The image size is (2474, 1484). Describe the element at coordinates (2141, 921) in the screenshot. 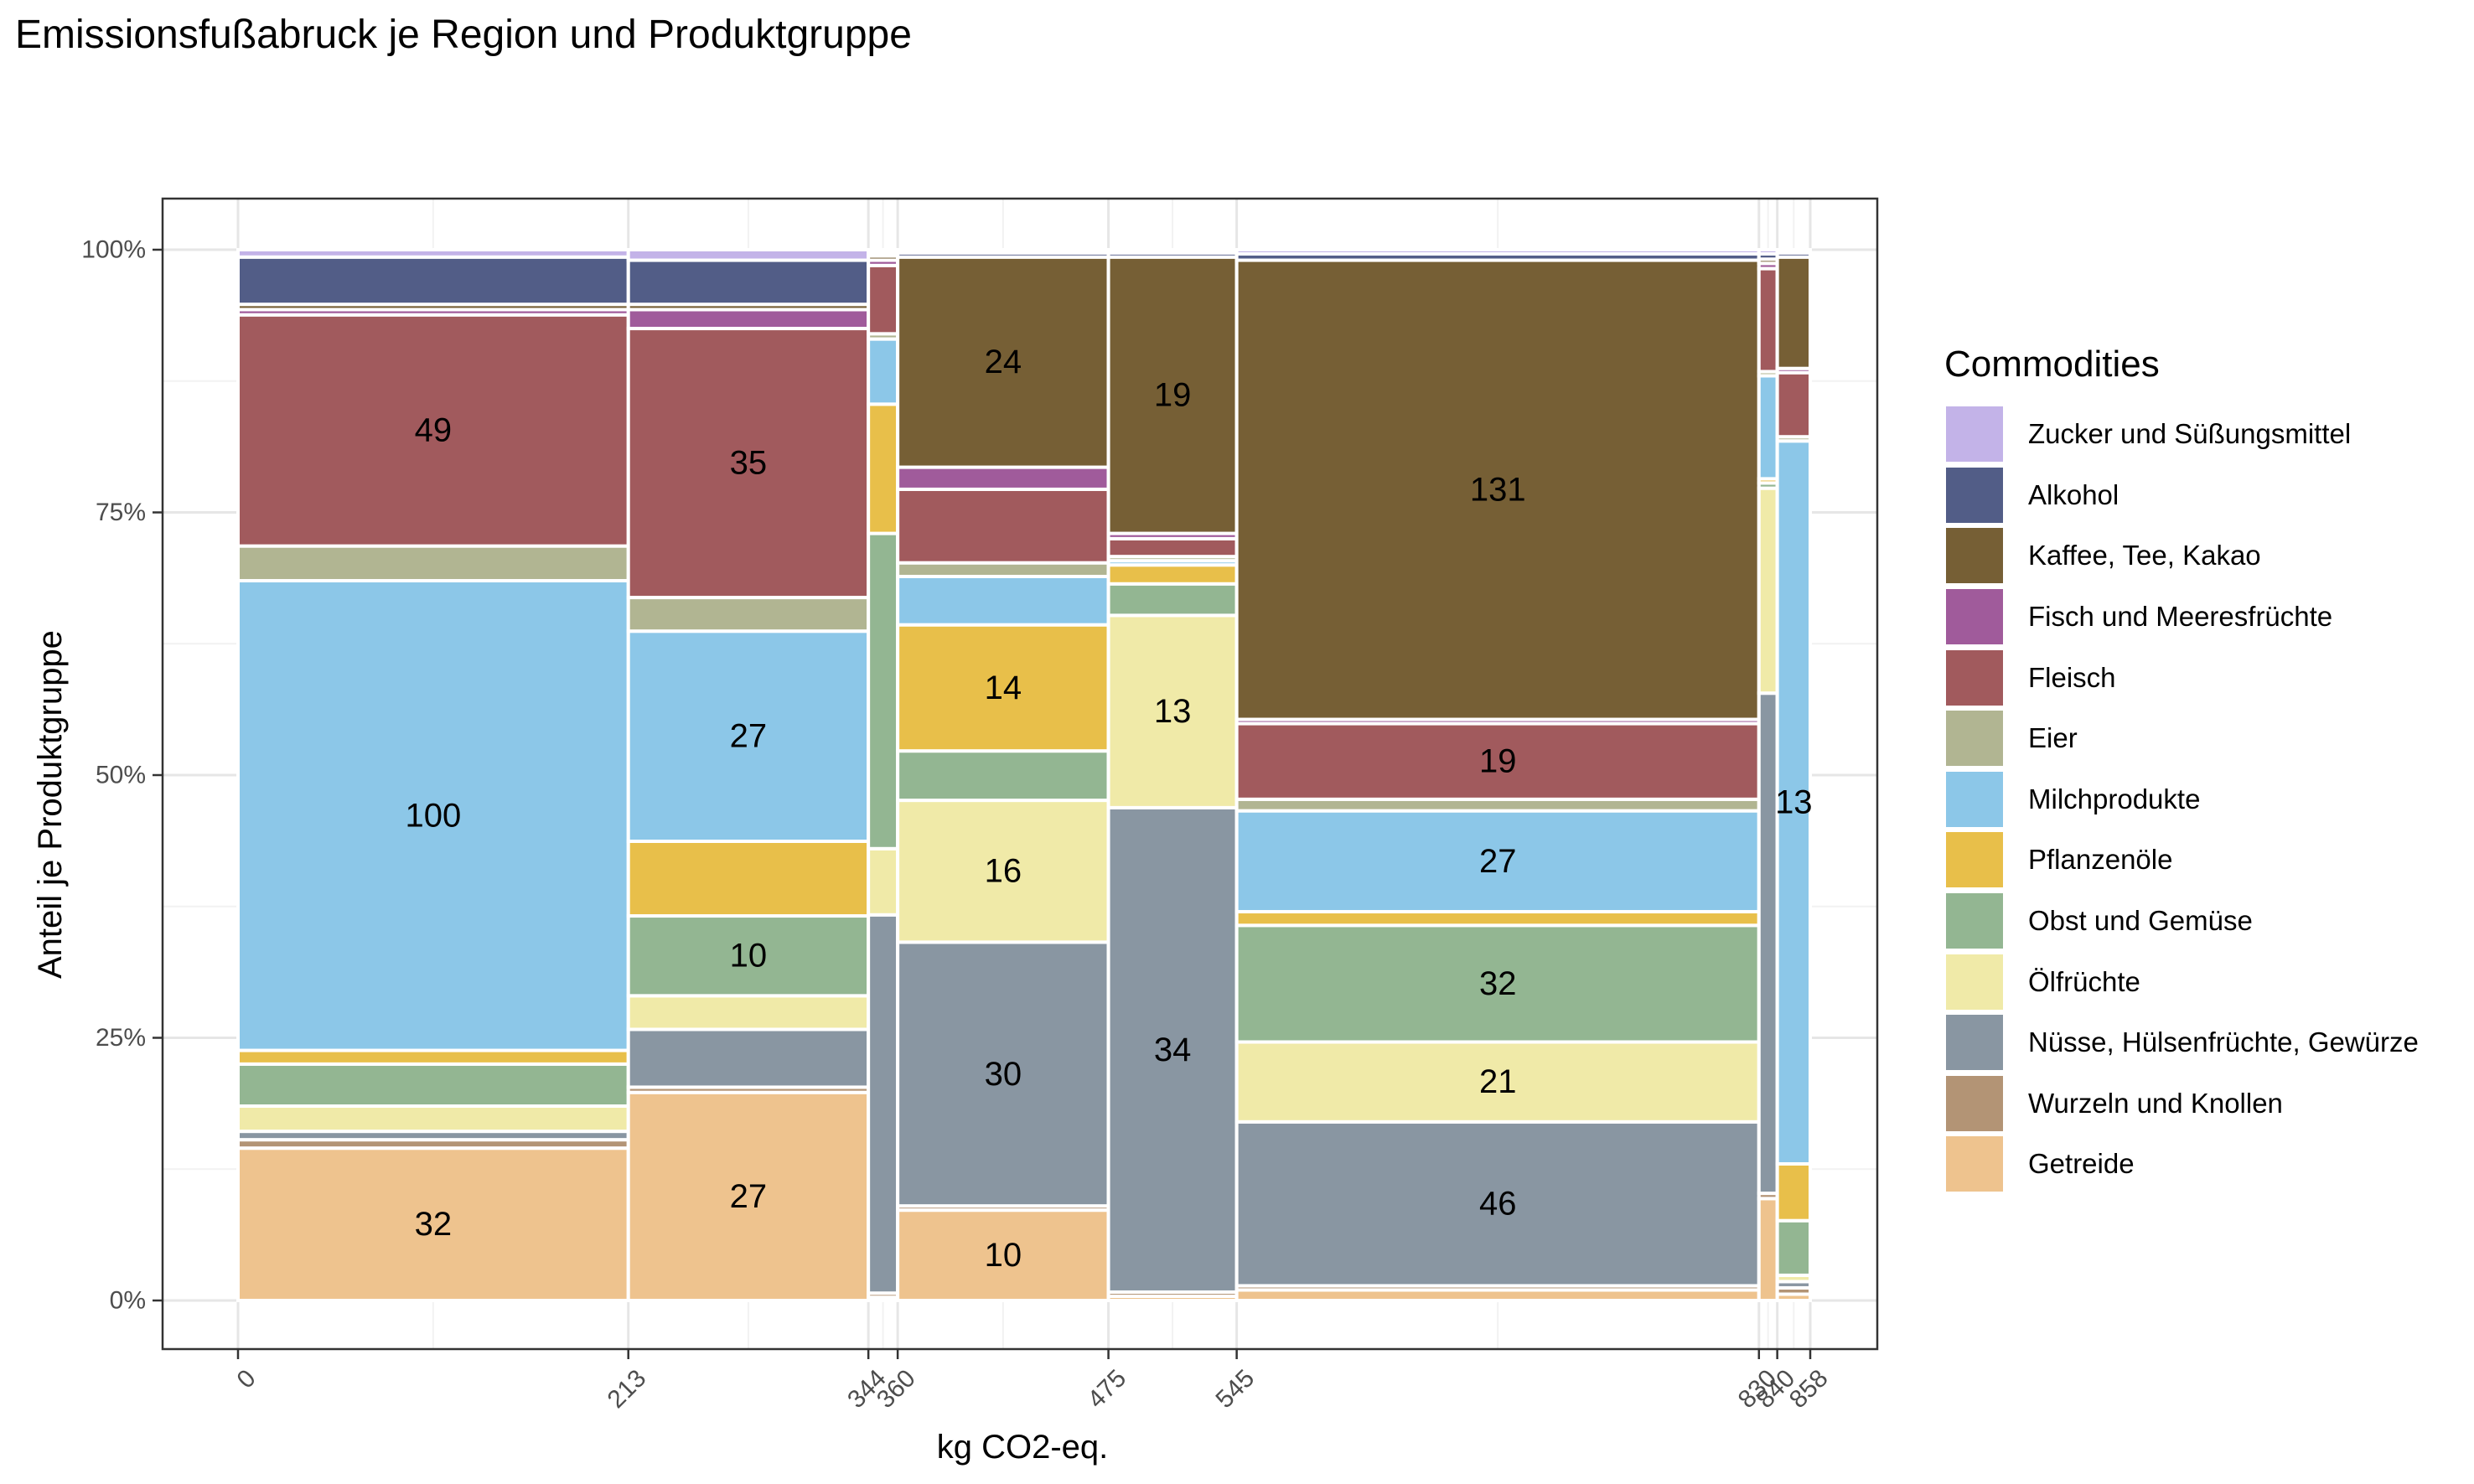

I see `legend-label: Obst und Gemüse` at that location.